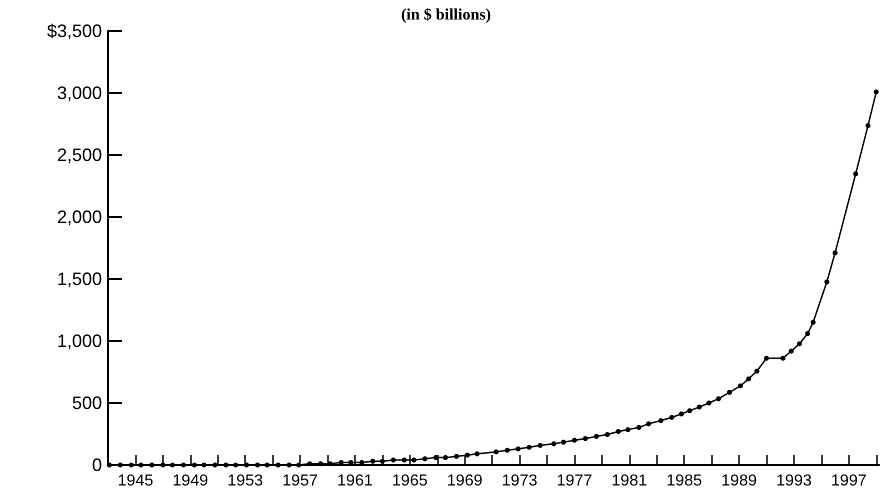  What do you see at coordinates (74, 31) in the screenshot?
I see `y-tick-label: $3,500` at bounding box center [74, 31].